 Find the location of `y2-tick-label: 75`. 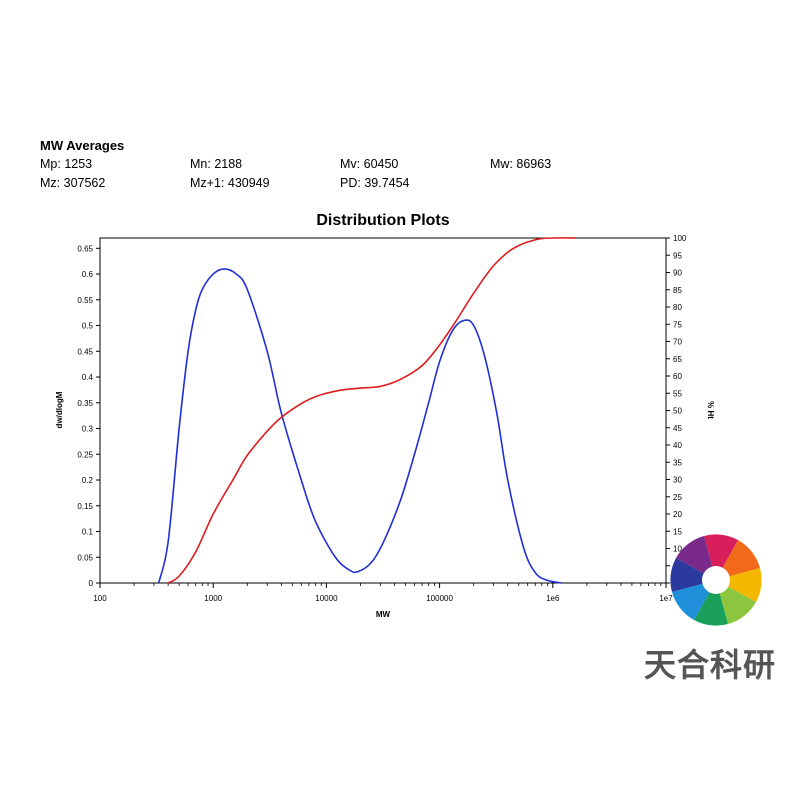

y2-tick-label: 75 is located at coordinates (677, 324).